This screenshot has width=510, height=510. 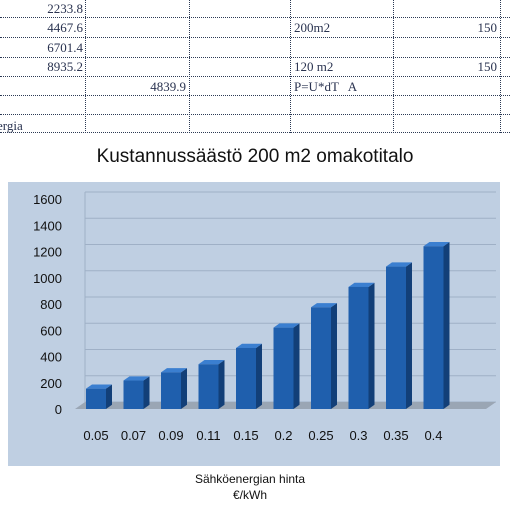 What do you see at coordinates (51, 357) in the screenshot?
I see `y-tick-label: 400` at bounding box center [51, 357].